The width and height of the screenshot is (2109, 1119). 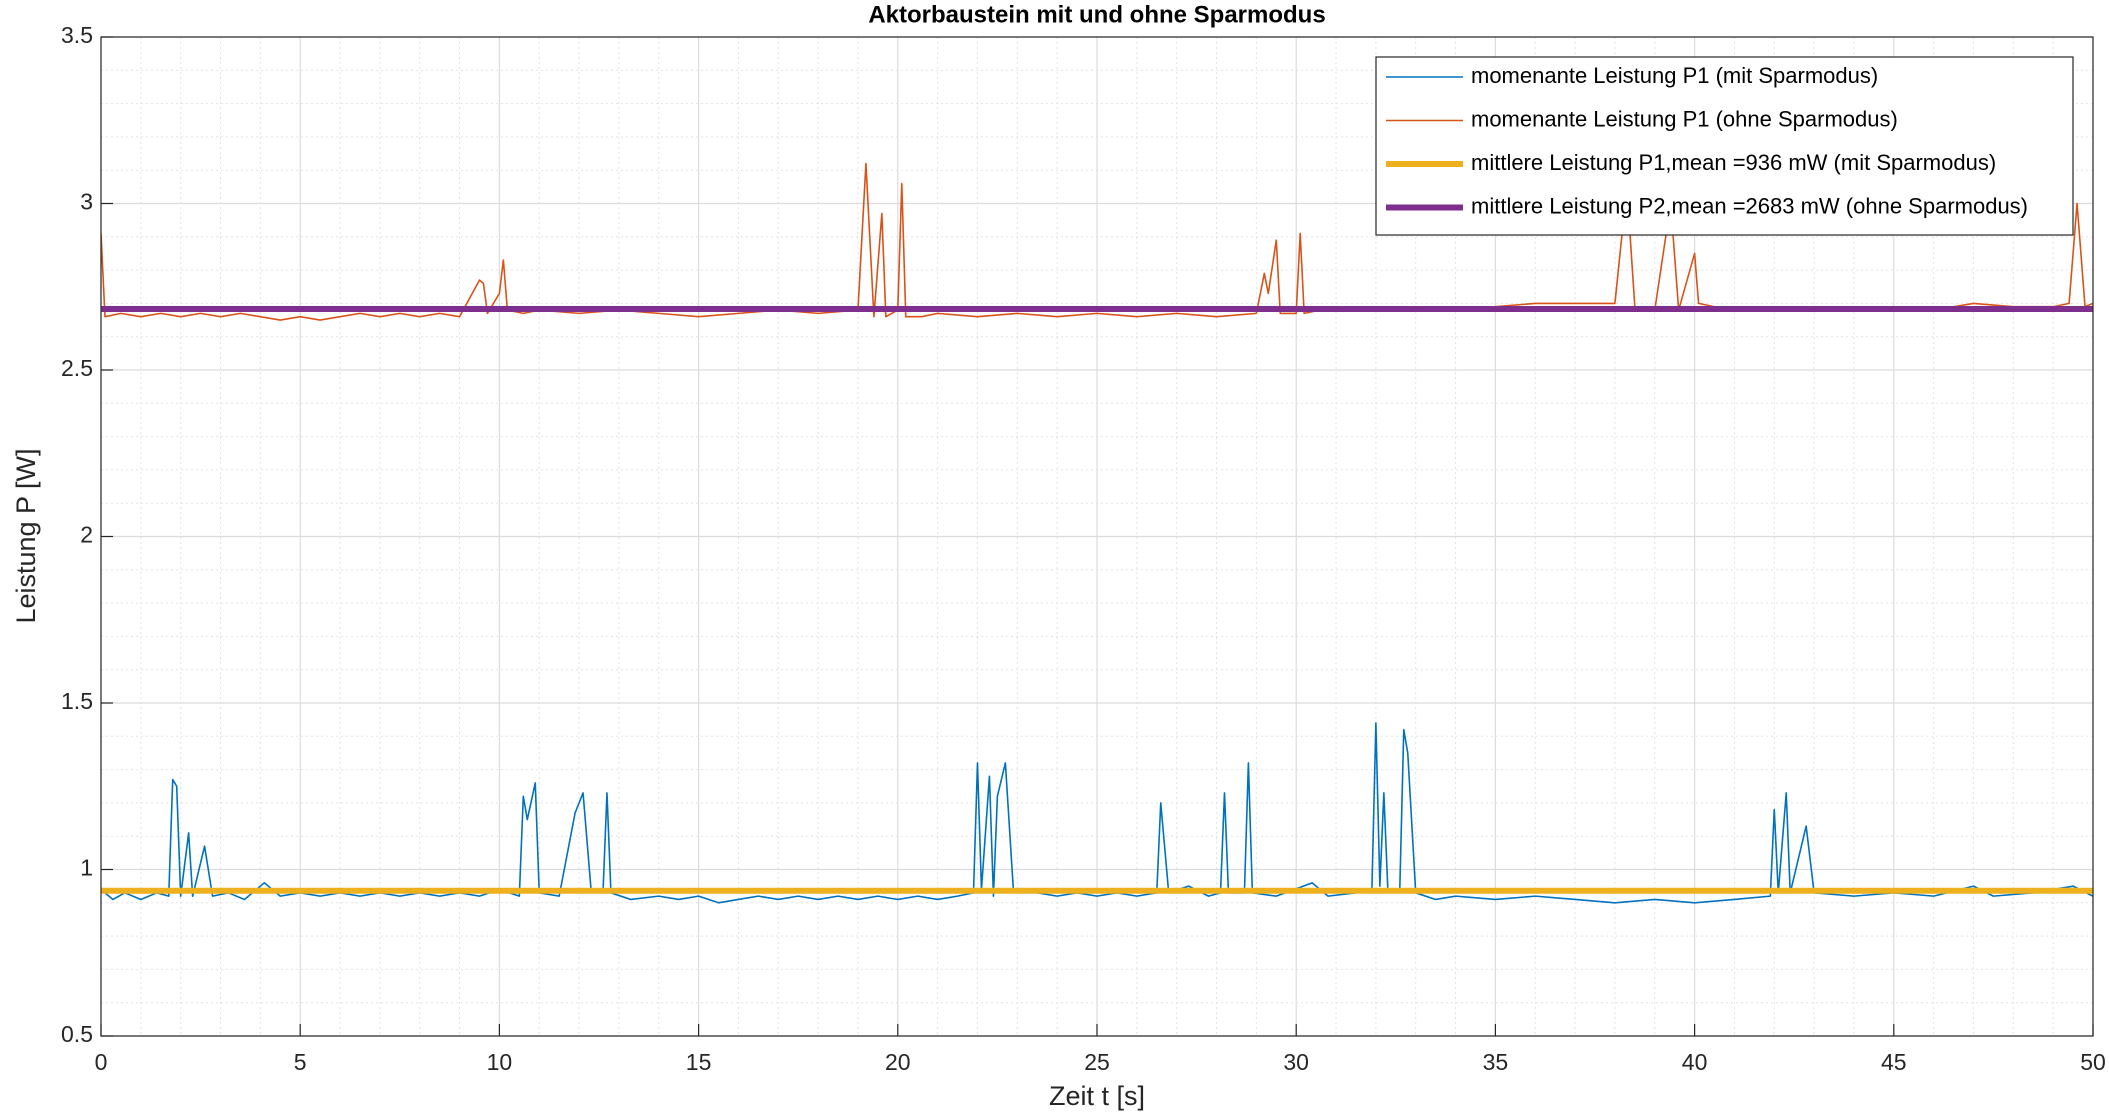 I want to click on y-tick-label: 2.5, so click(x=77, y=368).